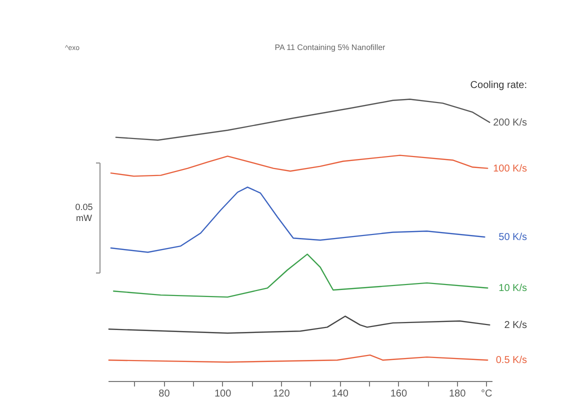  What do you see at coordinates (486, 394) in the screenshot?
I see `x-tick-label: °C` at bounding box center [486, 394].